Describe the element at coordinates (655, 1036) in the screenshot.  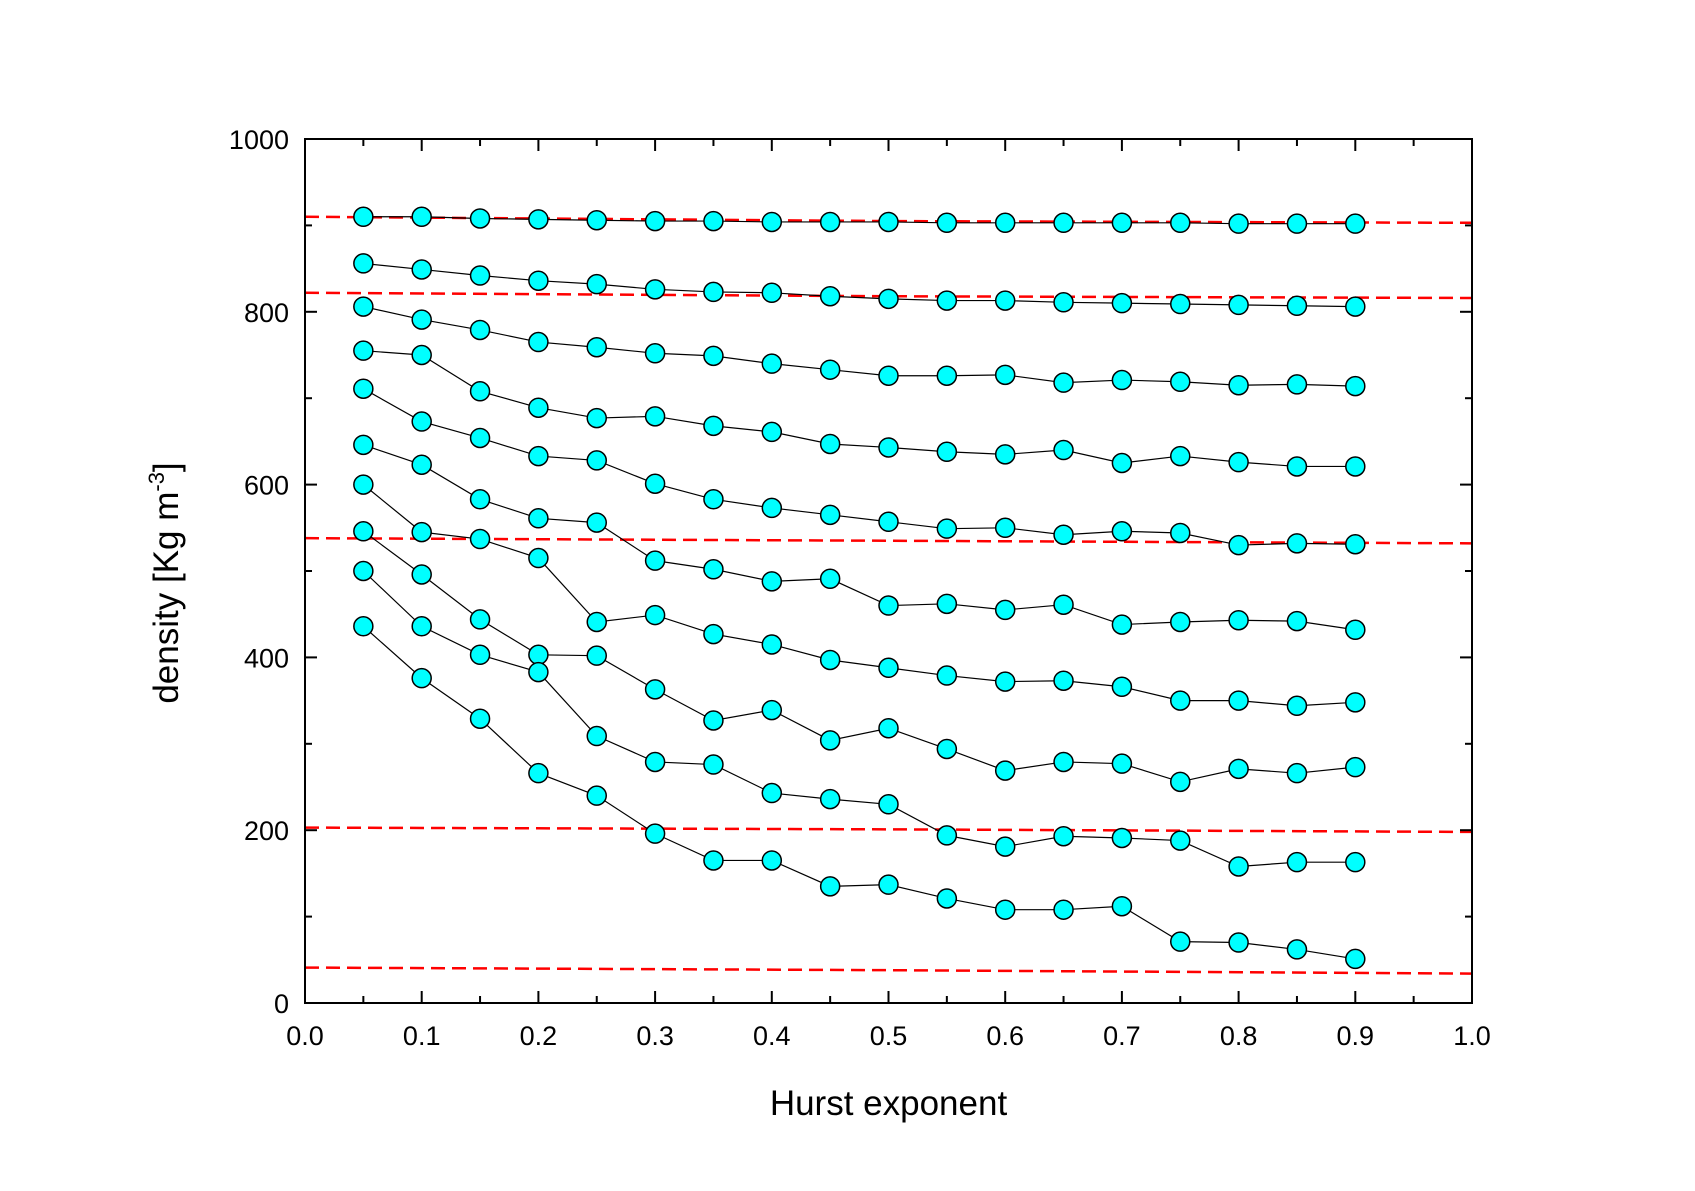
I see `x-tick-label: 0.3` at that location.